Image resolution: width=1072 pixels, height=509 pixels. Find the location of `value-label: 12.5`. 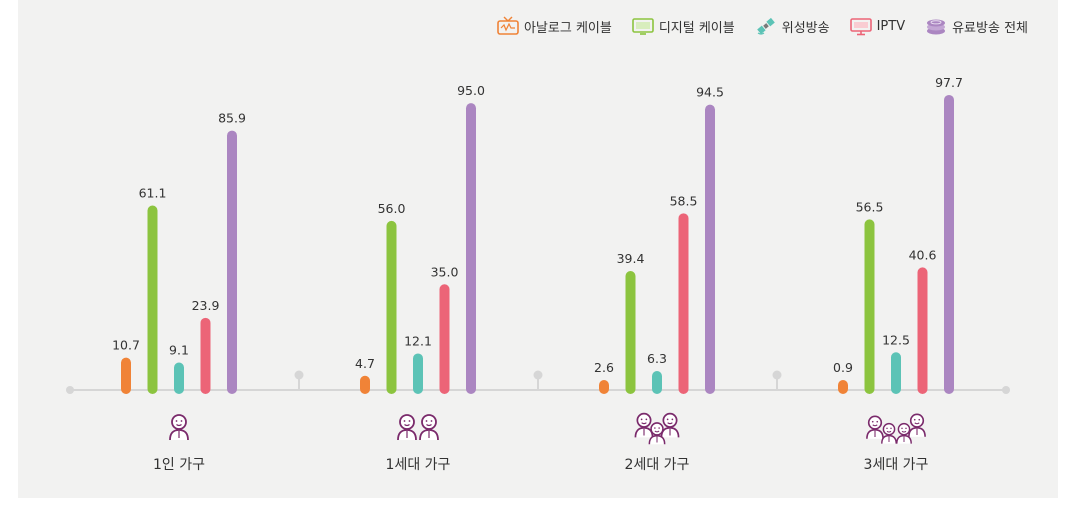

value-label: 12.5 is located at coordinates (896, 339).